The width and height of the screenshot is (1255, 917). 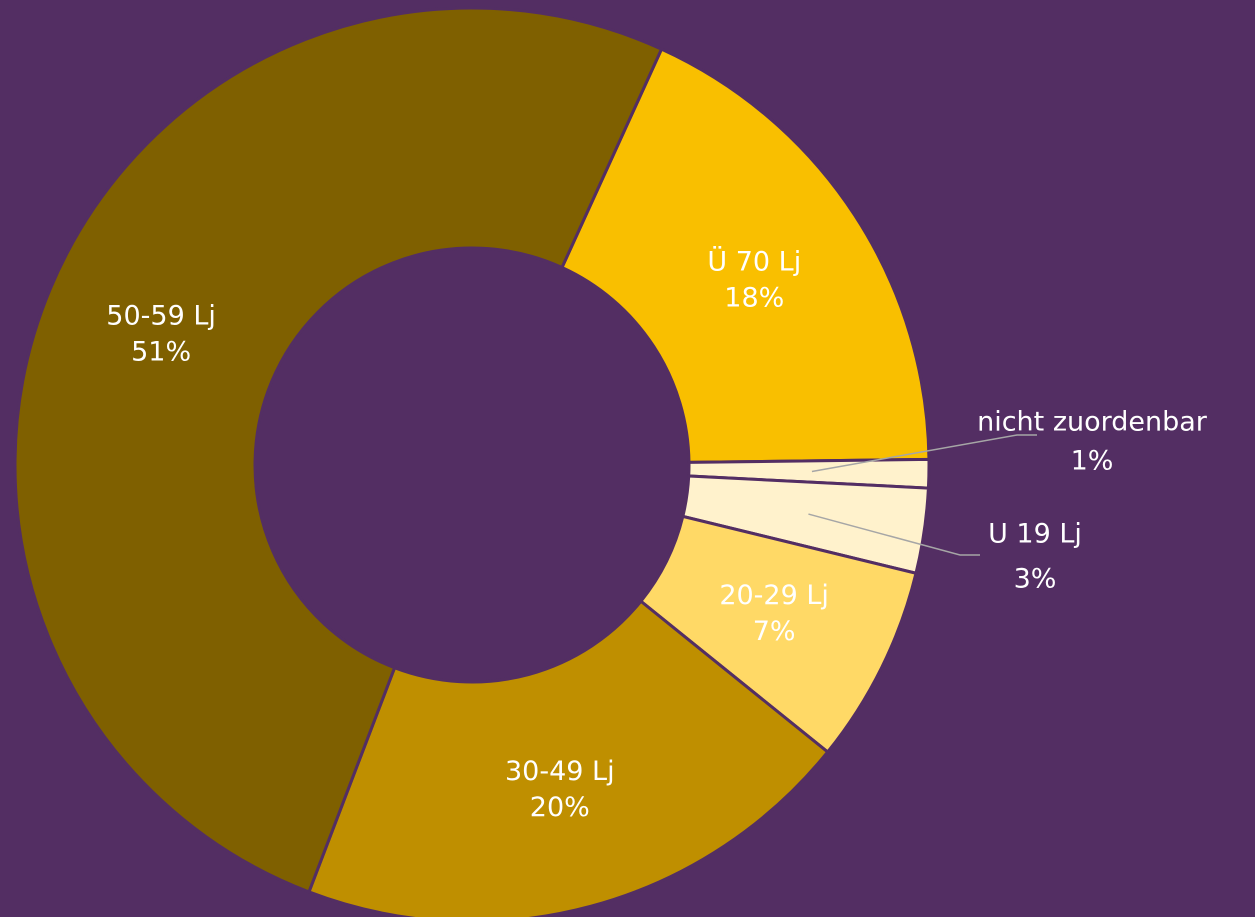 What do you see at coordinates (1092, 422) in the screenshot?
I see `slice-label: nicht zuordenbar` at bounding box center [1092, 422].